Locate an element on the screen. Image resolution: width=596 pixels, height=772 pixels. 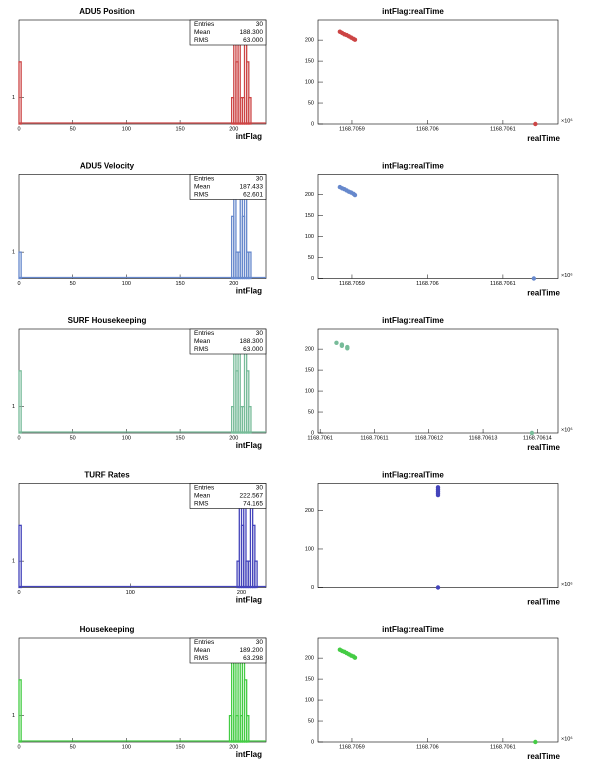
chart-title: TURF Rates is located at coordinates (107, 475).